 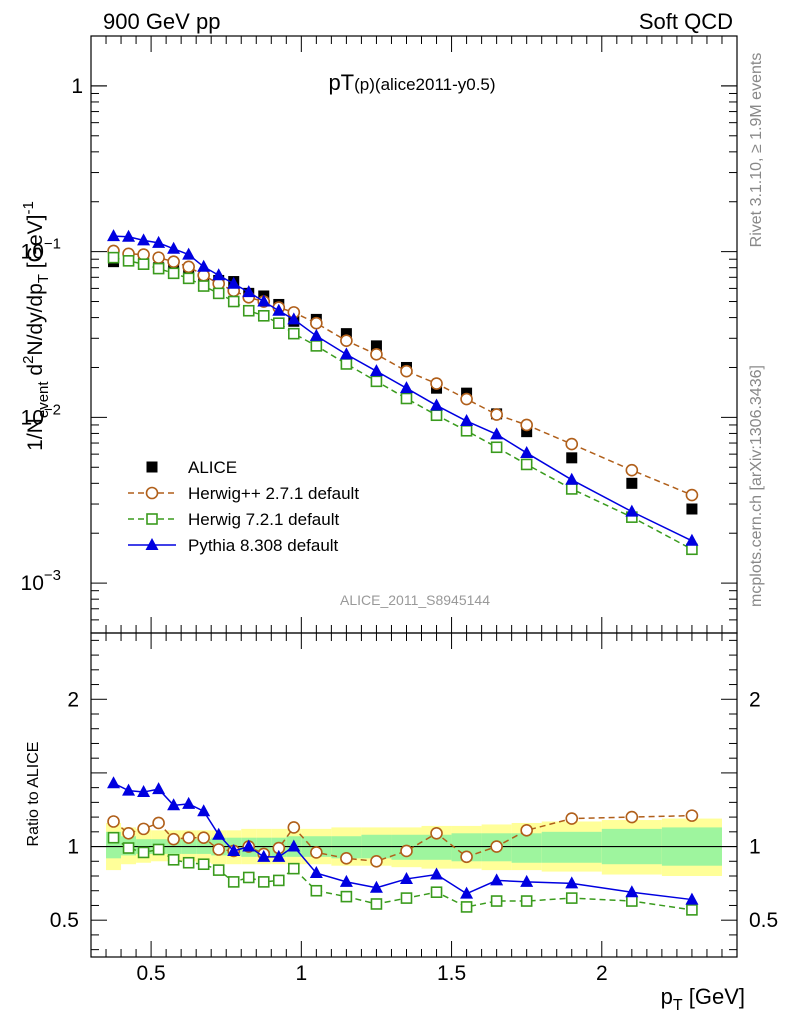 I want to click on legend-label: Pythia 8.308 default, so click(x=263, y=545).